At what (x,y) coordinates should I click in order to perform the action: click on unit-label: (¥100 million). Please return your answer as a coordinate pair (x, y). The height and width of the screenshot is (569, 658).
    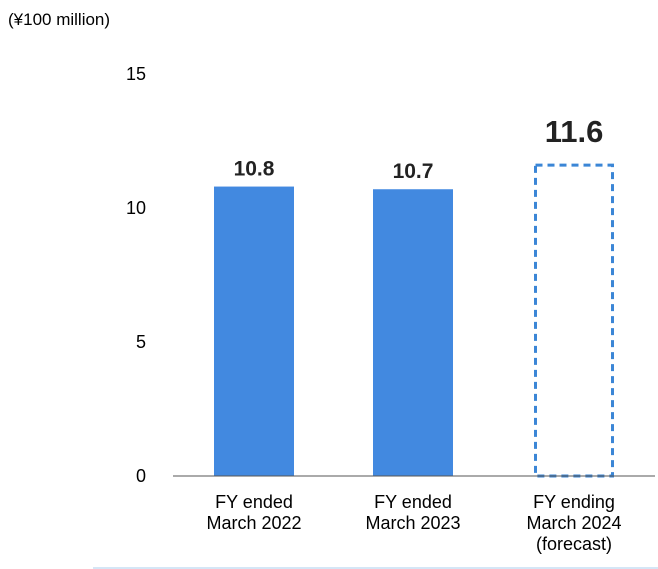
    Looking at the image, I should click on (59, 19).